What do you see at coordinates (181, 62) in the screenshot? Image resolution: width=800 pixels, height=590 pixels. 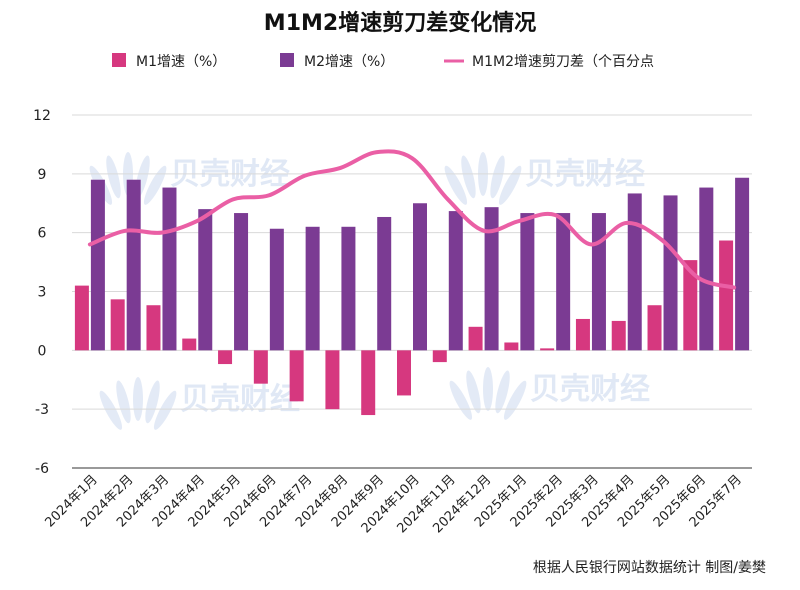 I see `legend-label-0: M1增速（%）` at bounding box center [181, 62].